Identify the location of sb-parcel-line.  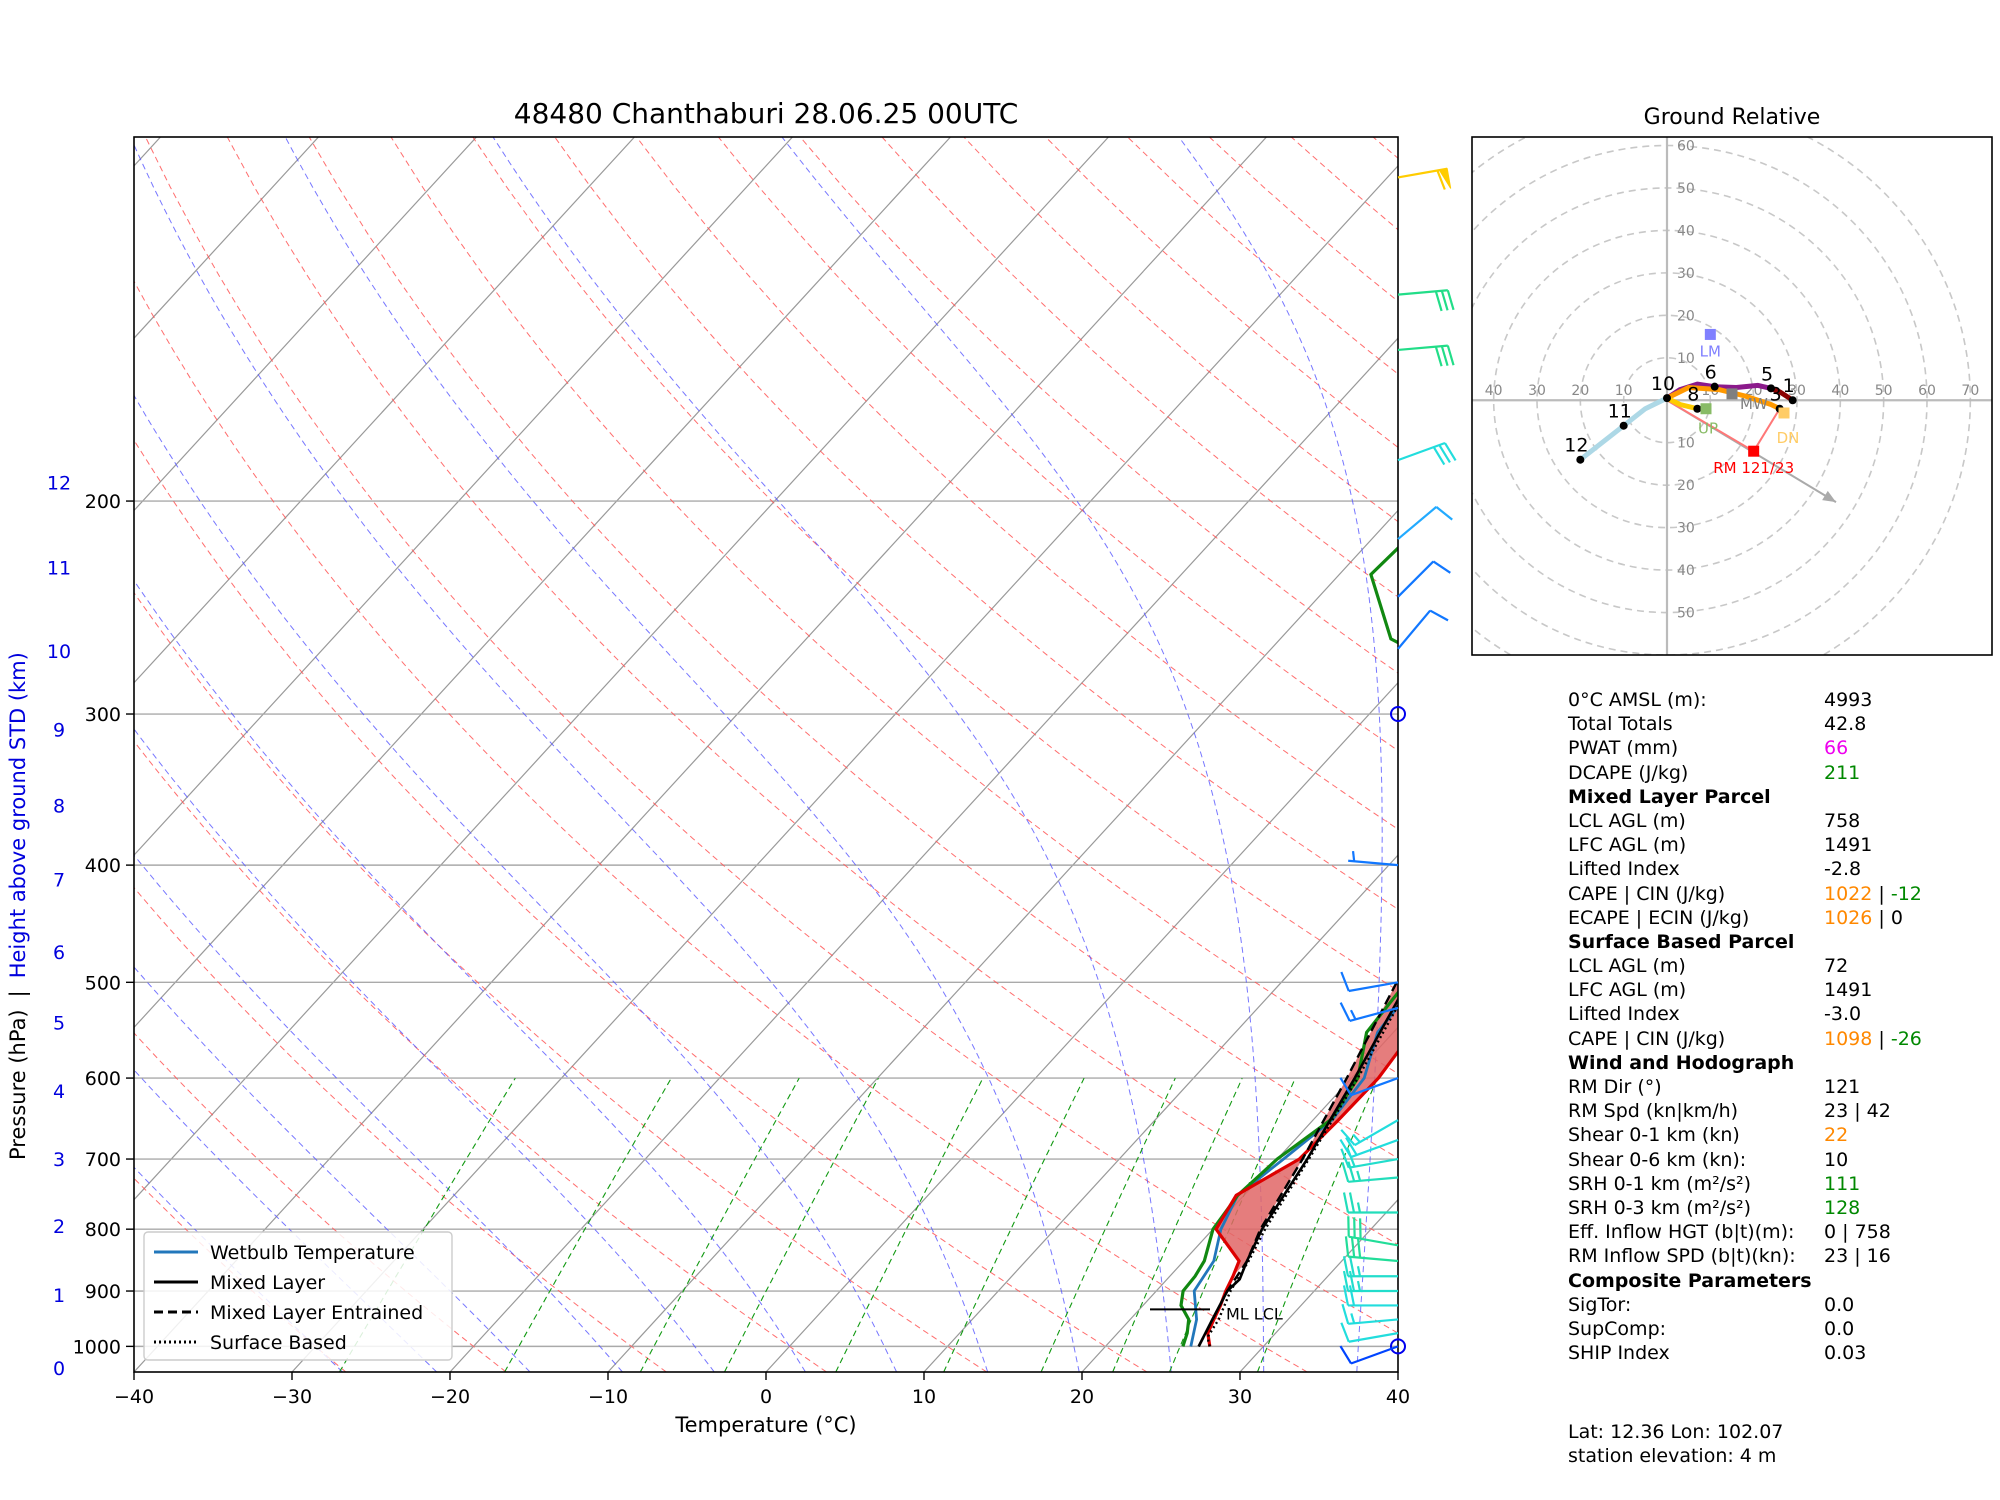
(1302, 1175).